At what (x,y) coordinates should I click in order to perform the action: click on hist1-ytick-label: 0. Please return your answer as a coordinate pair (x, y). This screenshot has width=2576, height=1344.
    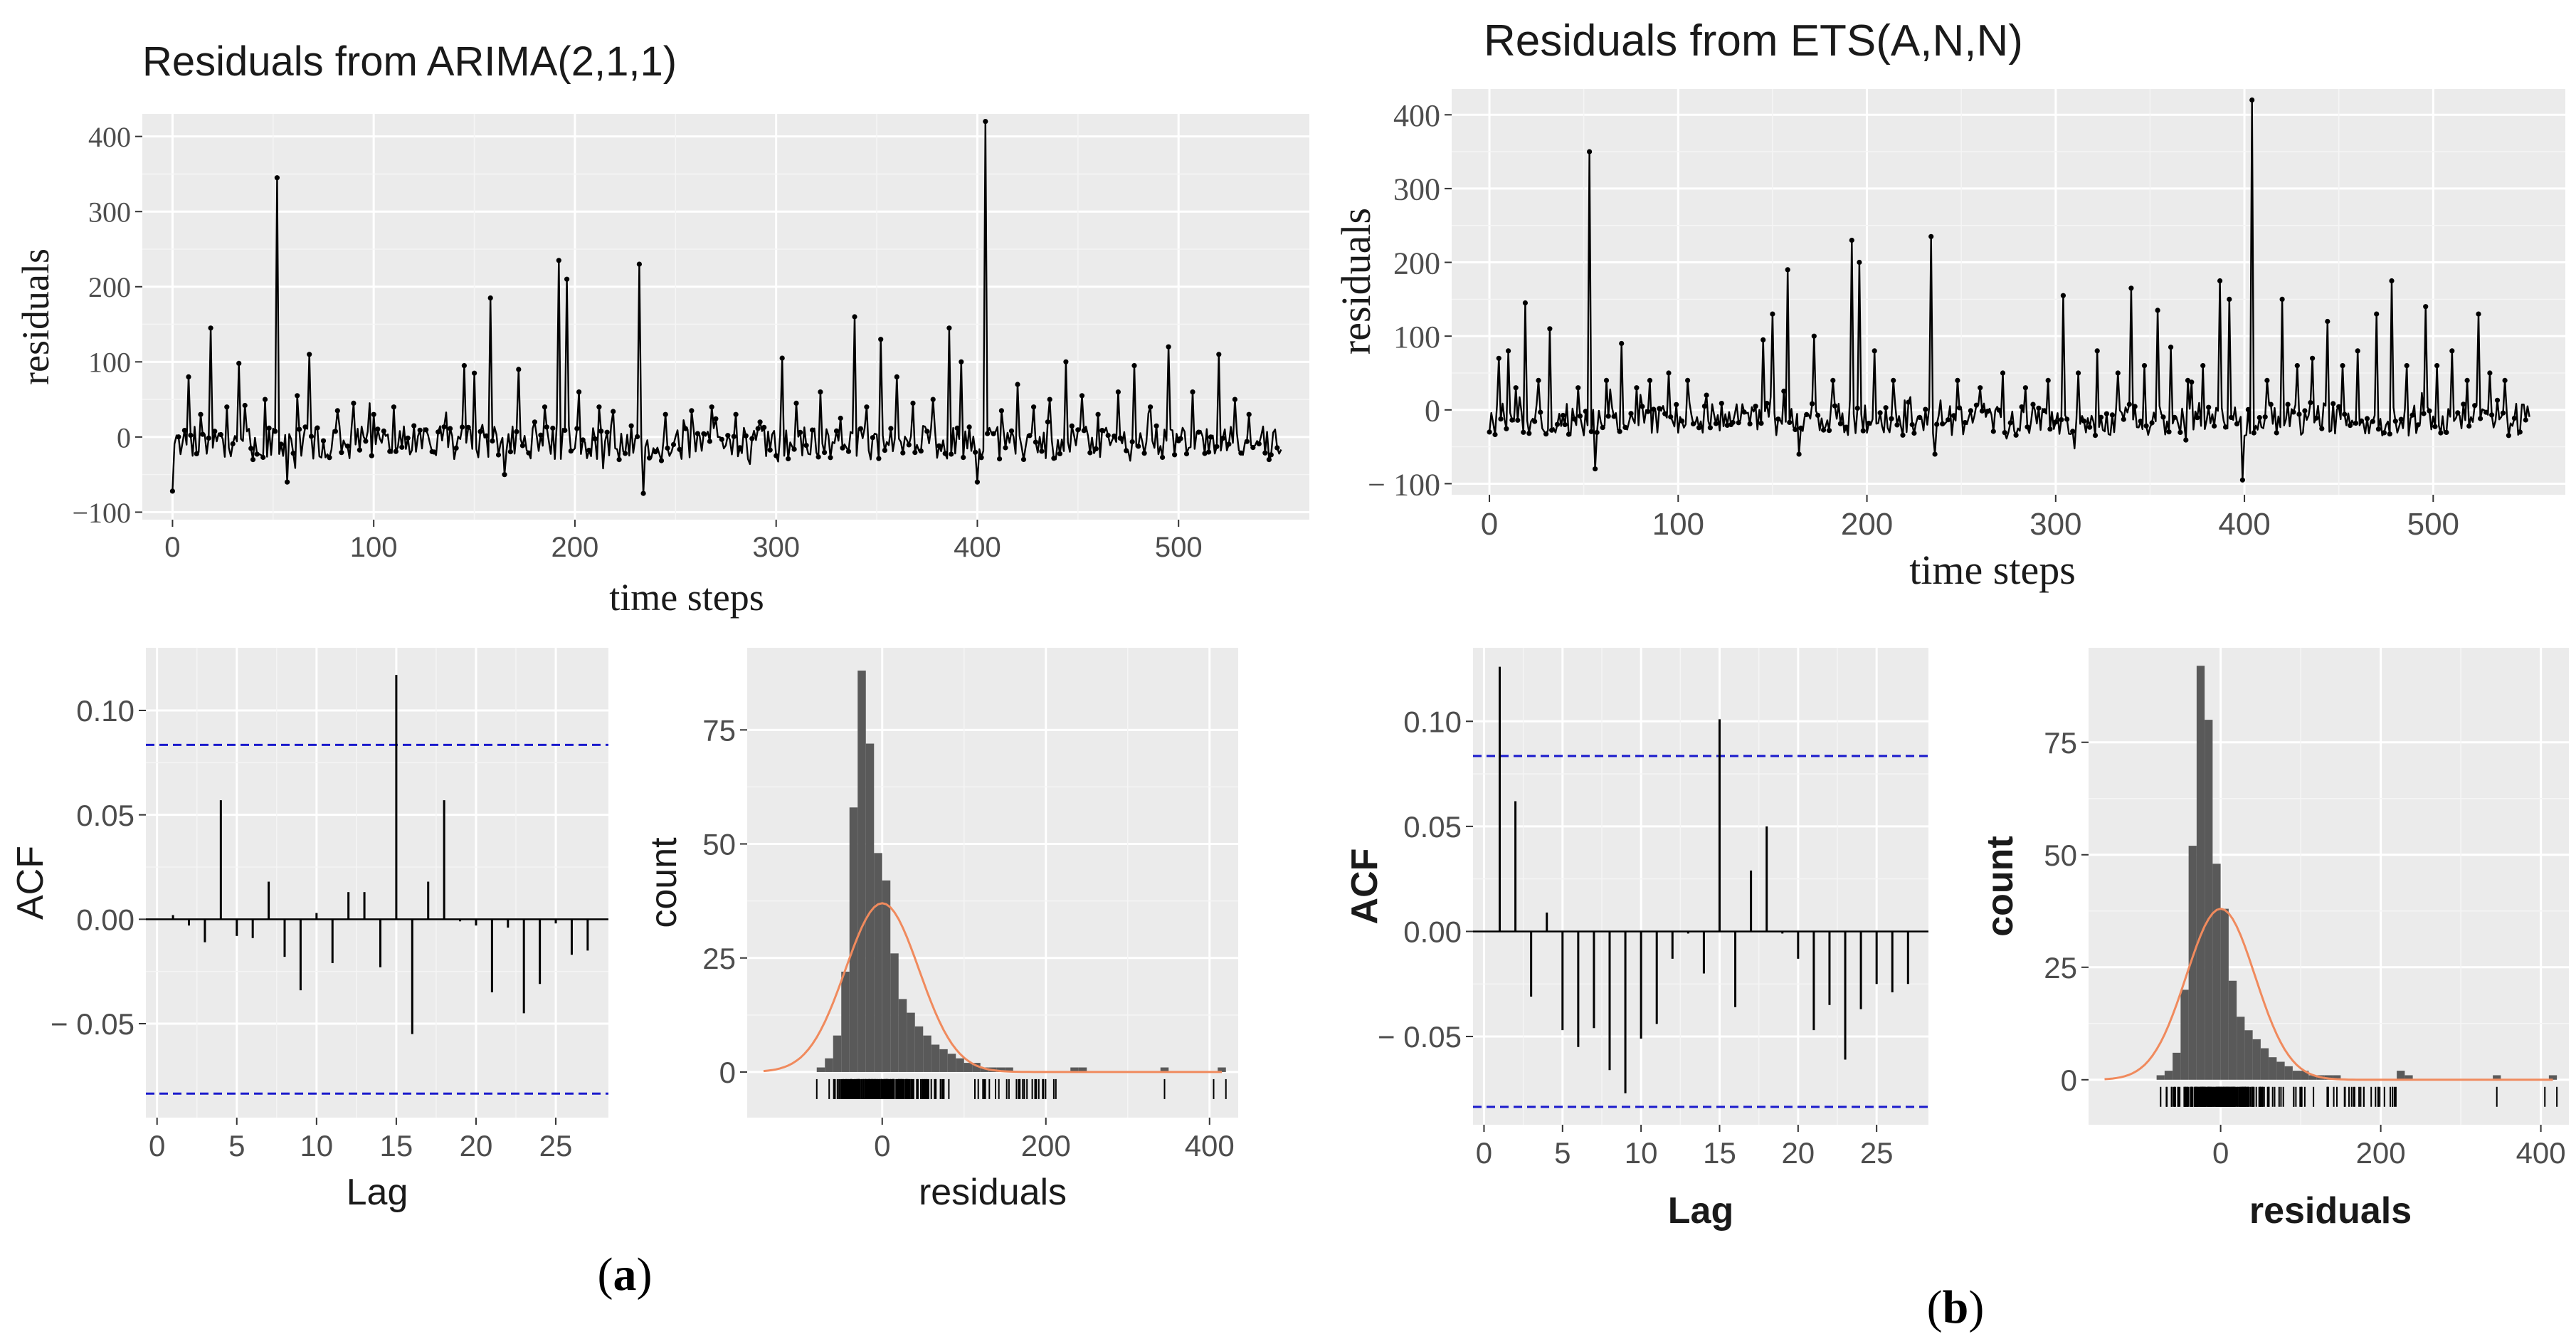
    Looking at the image, I should click on (2069, 1080).